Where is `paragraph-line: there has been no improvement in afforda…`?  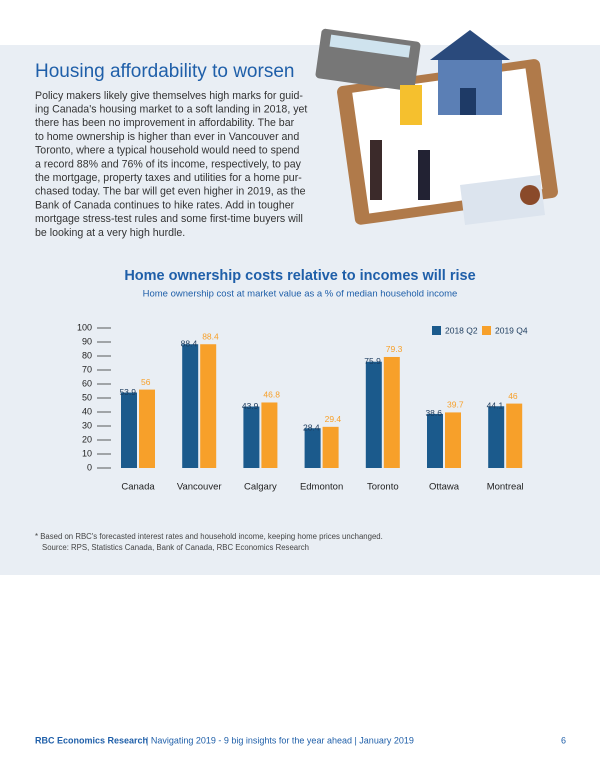 paragraph-line: there has been no improvement in afforda… is located at coordinates (165, 123).